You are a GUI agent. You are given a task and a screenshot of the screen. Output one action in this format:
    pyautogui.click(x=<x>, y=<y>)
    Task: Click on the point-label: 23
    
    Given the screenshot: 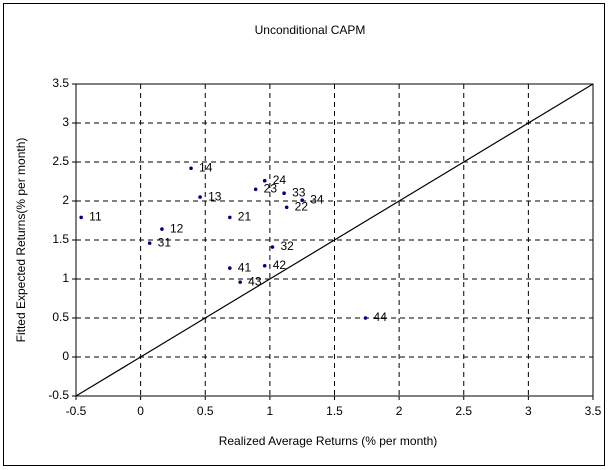 What is the action you would take?
    pyautogui.click(x=271, y=188)
    